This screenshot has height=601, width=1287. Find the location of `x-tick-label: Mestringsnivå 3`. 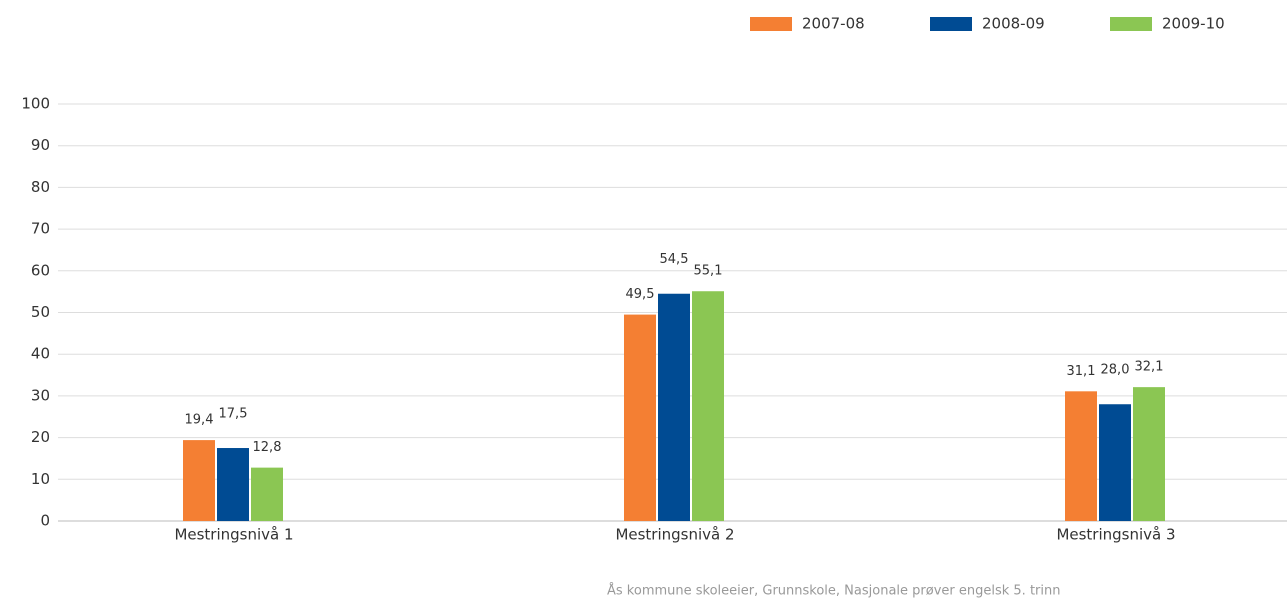

x-tick-label: Mestringsnivå 3 is located at coordinates (1115, 535).